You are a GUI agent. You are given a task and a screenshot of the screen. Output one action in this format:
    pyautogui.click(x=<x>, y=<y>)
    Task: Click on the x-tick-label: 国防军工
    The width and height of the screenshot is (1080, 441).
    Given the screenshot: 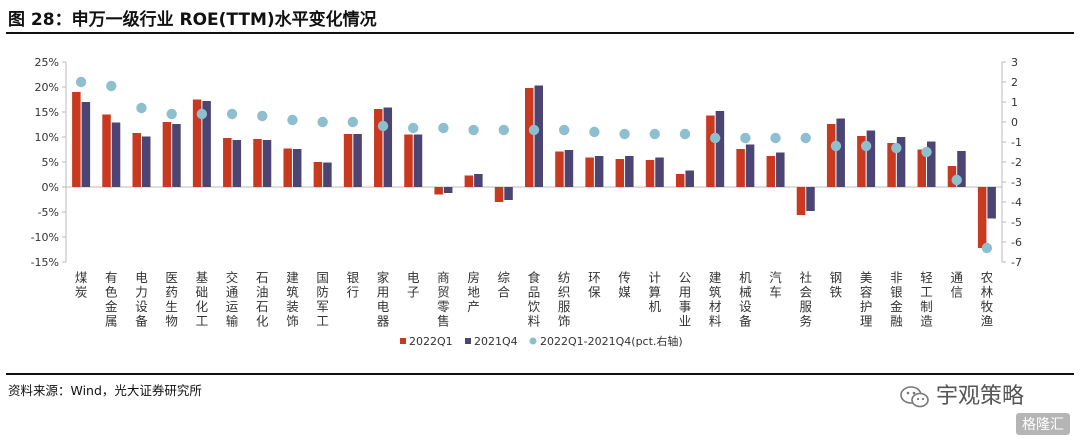 What is the action you would take?
    pyautogui.click(x=322, y=299)
    